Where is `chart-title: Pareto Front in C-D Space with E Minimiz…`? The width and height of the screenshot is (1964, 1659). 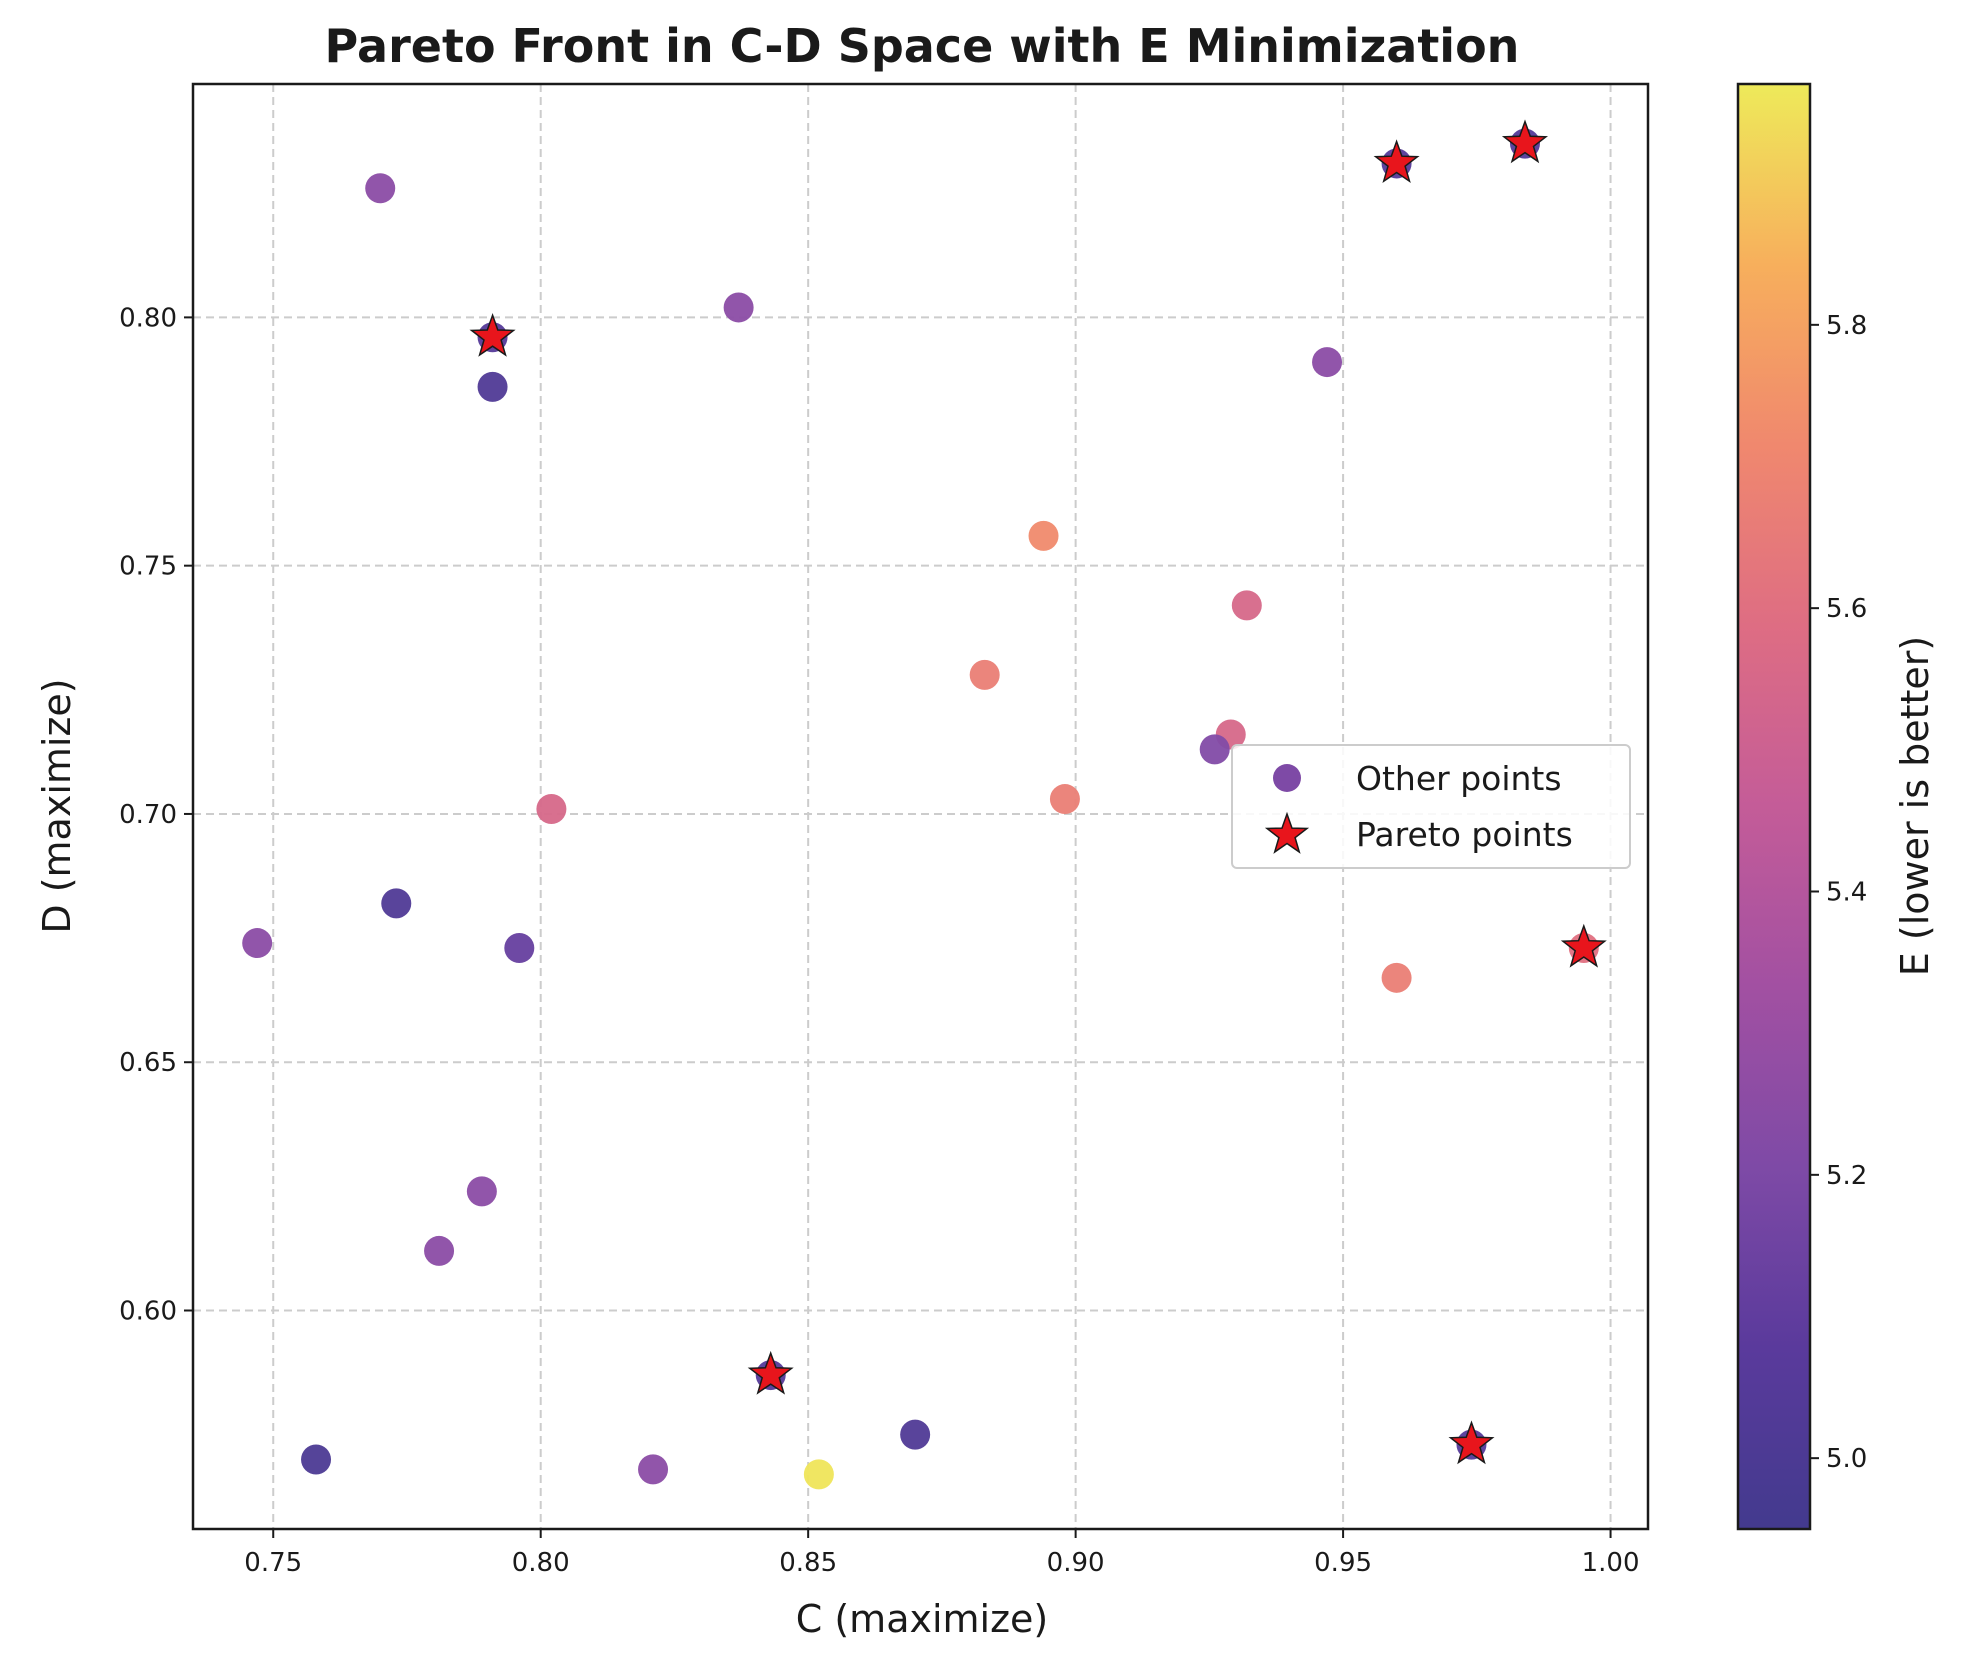
chart-title: Pareto Front in C-D Space with E Minimiz… is located at coordinates (922, 46).